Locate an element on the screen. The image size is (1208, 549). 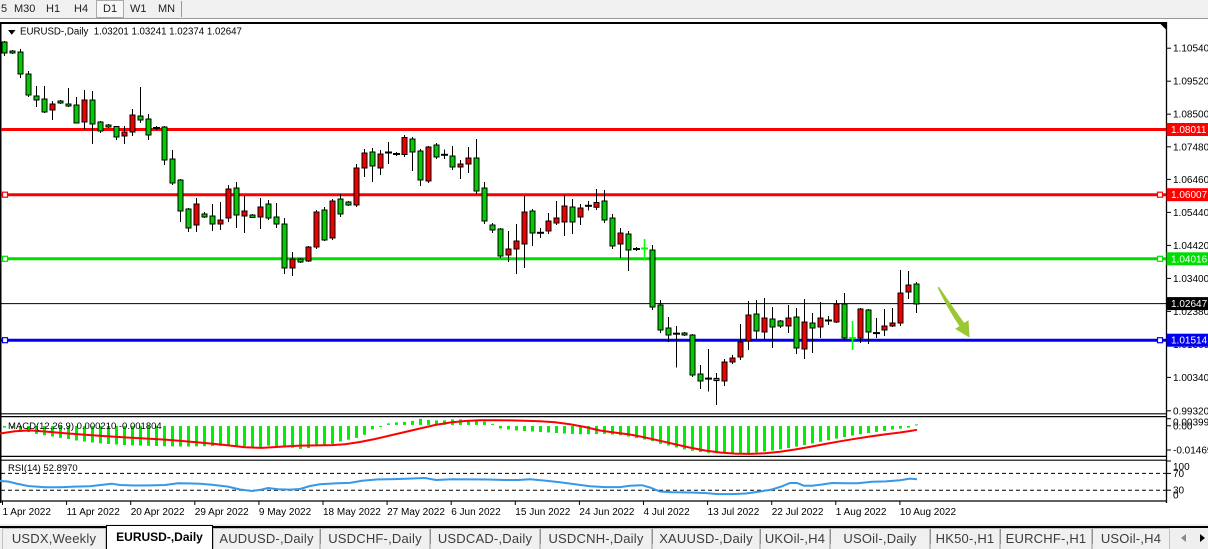
svg-text: 18 May 2022 is located at coordinates (352, 512).